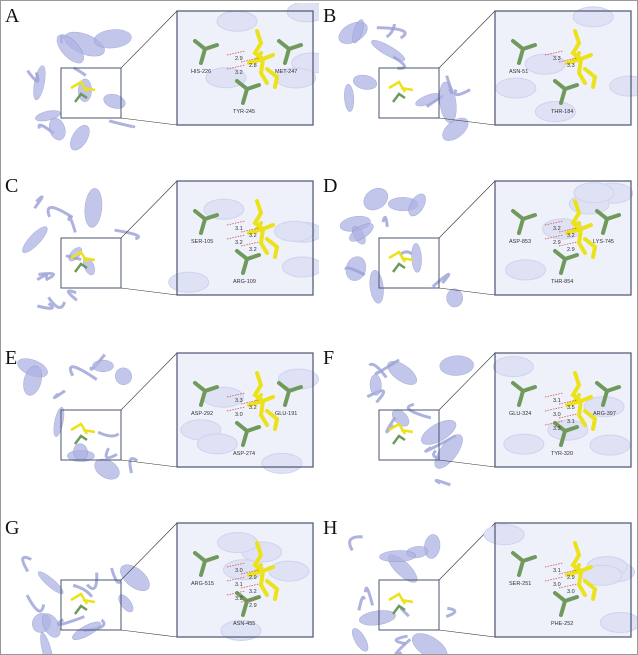 The image size is (638, 655). I want to click on panel-letter: A, so click(12, 16).